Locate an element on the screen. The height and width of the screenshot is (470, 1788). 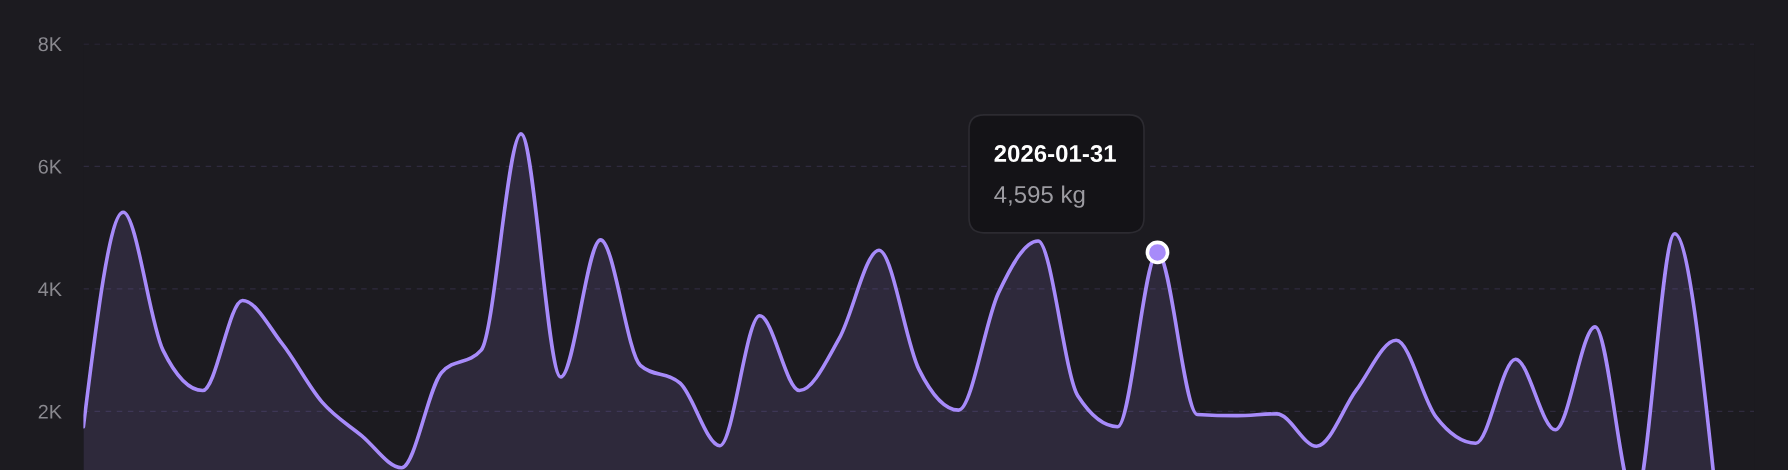
annotation: 2026-01-31 is located at coordinates (1055, 154).